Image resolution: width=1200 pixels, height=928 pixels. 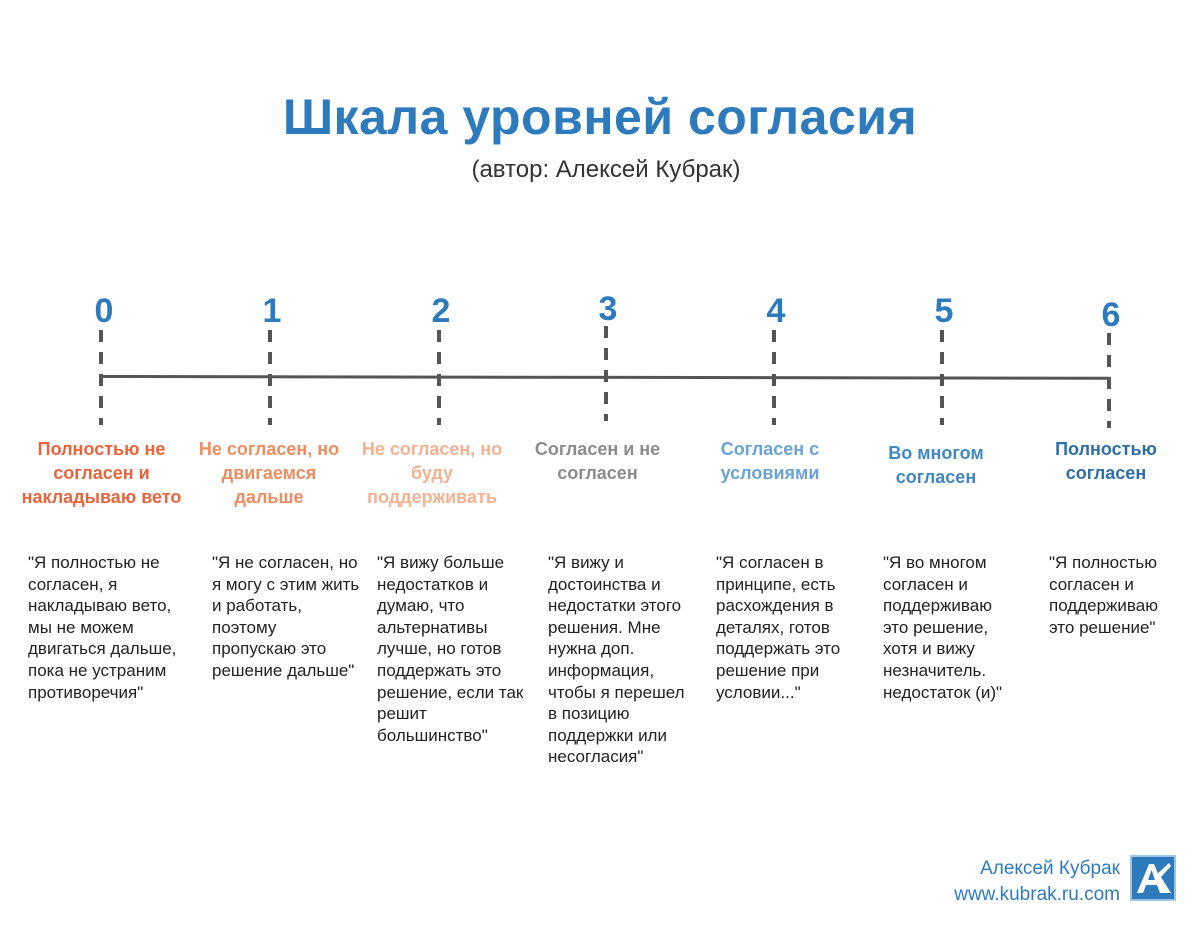 I want to click on ak-logo-icon, so click(x=1153, y=878).